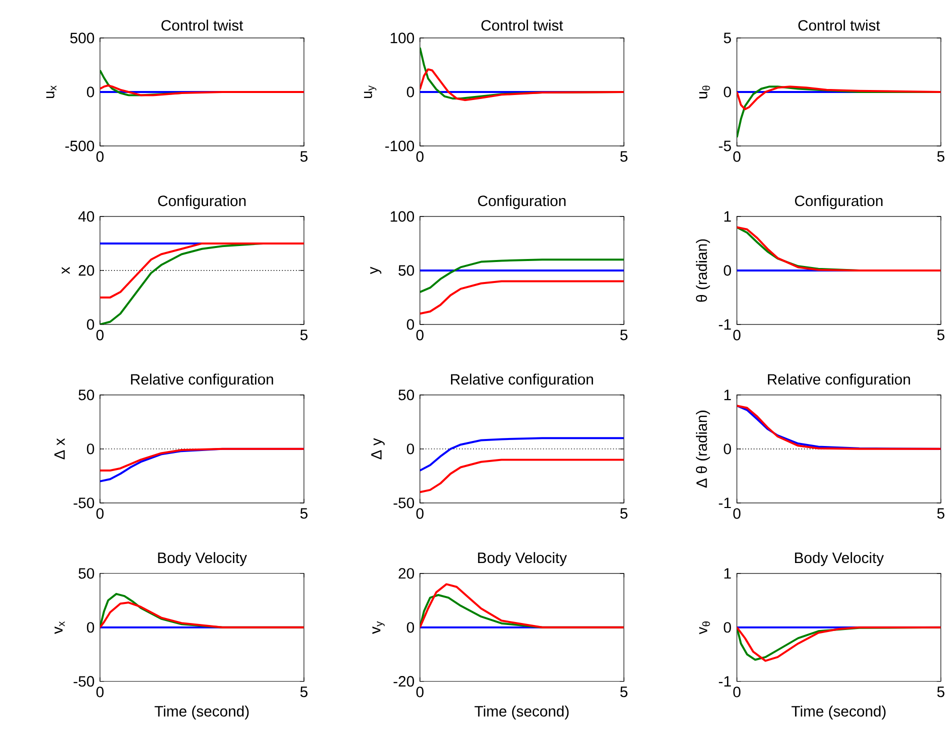 This screenshot has height=745, width=950. Describe the element at coordinates (51, 92) in the screenshot. I see `y-axis-title: u$_{x}$` at that location.